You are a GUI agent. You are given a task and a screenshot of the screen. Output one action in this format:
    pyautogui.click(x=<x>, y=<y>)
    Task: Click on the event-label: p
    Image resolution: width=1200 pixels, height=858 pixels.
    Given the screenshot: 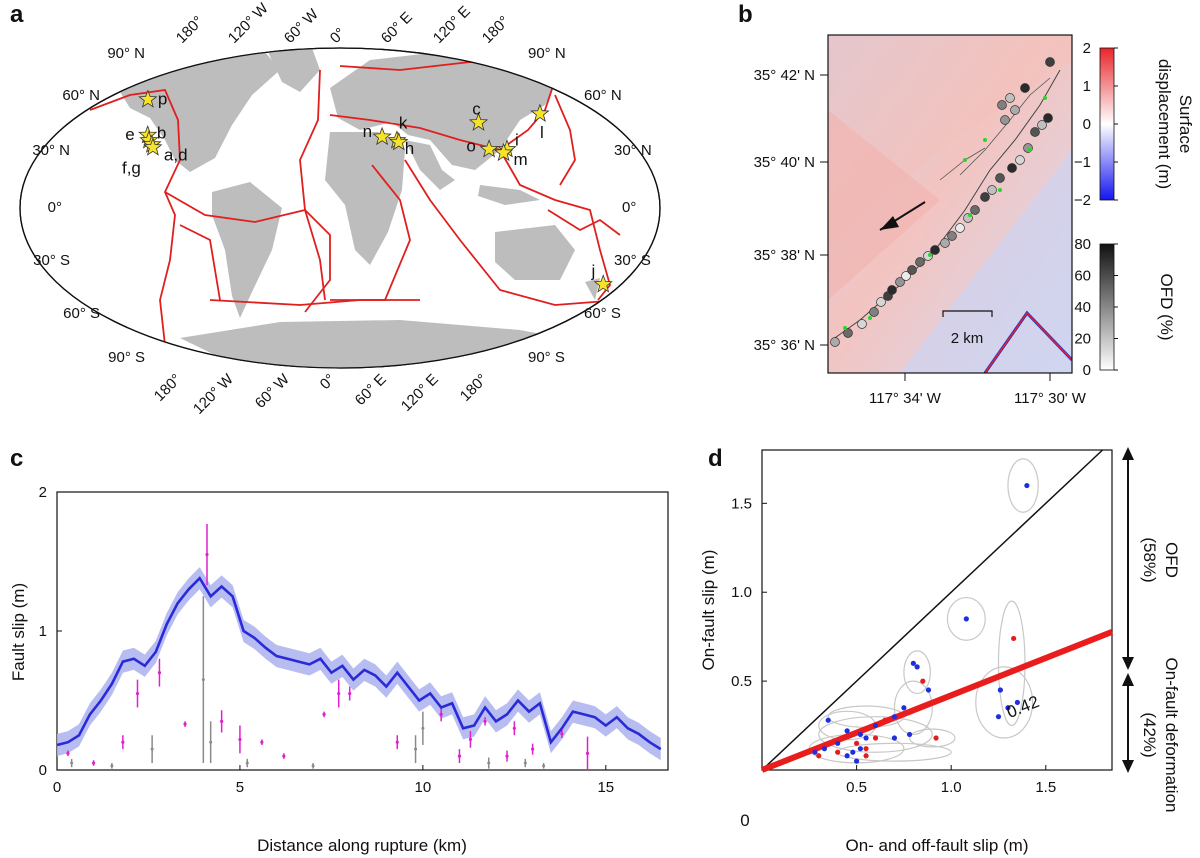 What is the action you would take?
    pyautogui.click(x=162, y=99)
    